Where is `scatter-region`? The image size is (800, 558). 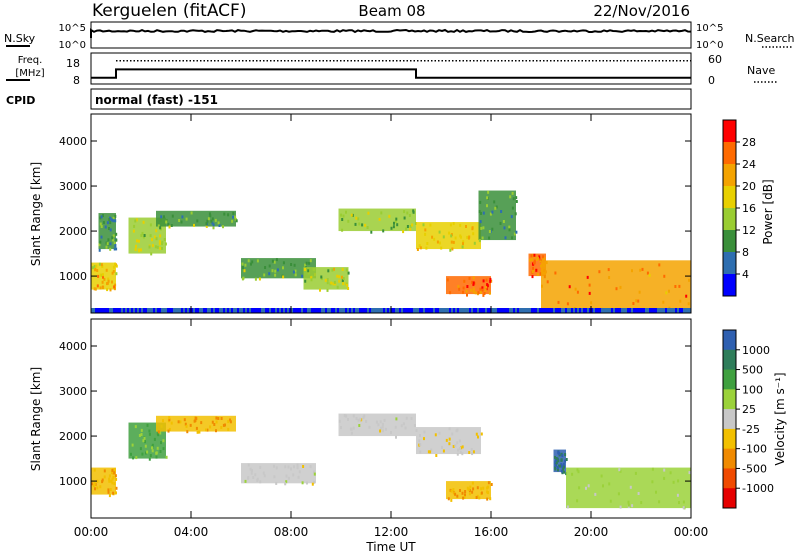
scatter-region is located at coordinates (616, 285).